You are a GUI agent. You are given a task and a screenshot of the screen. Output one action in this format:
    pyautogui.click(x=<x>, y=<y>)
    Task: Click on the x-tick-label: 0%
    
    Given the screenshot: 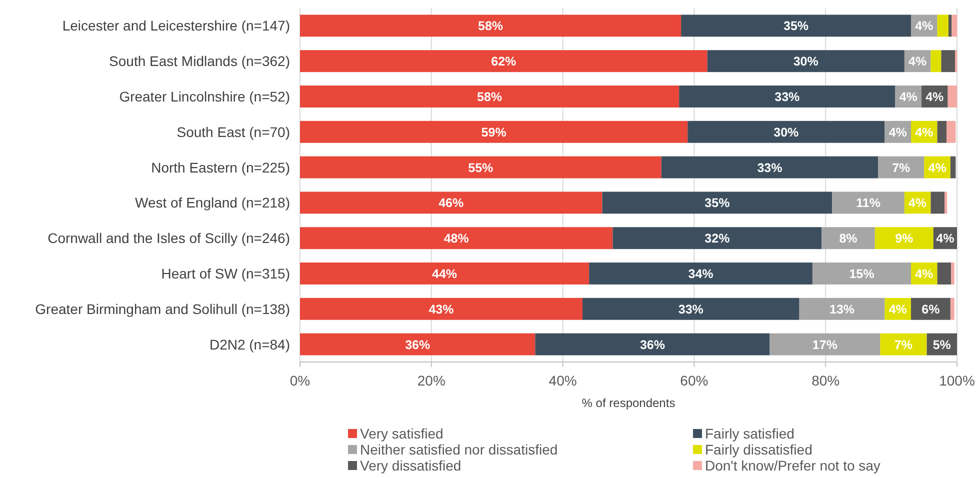 What is the action you would take?
    pyautogui.click(x=300, y=380)
    